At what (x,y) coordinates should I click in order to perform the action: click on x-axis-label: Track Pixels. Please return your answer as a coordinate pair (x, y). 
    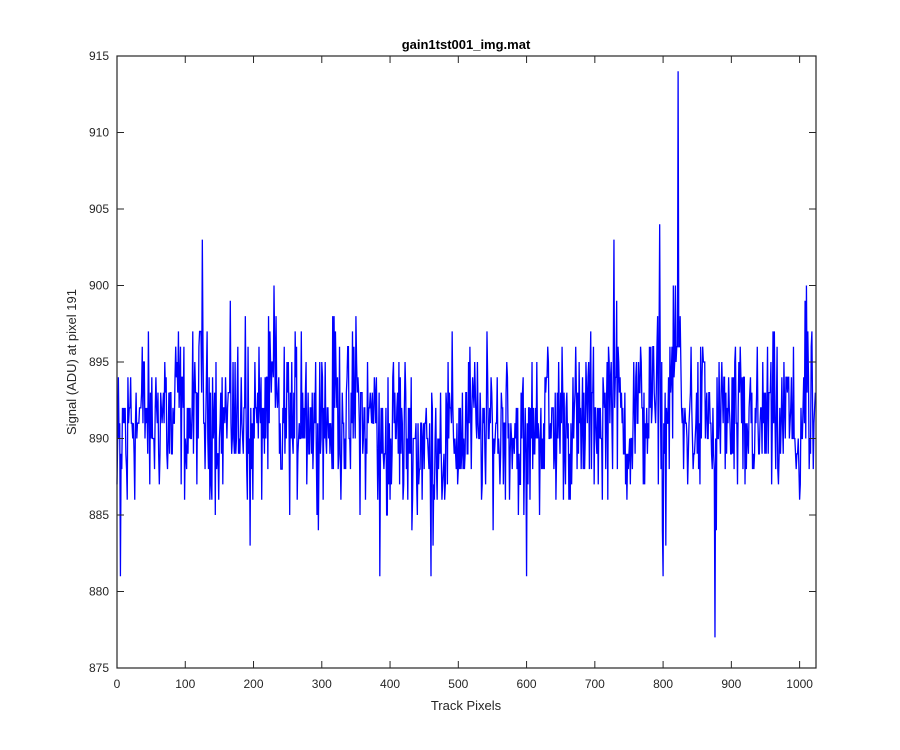
    Looking at the image, I should click on (466, 705).